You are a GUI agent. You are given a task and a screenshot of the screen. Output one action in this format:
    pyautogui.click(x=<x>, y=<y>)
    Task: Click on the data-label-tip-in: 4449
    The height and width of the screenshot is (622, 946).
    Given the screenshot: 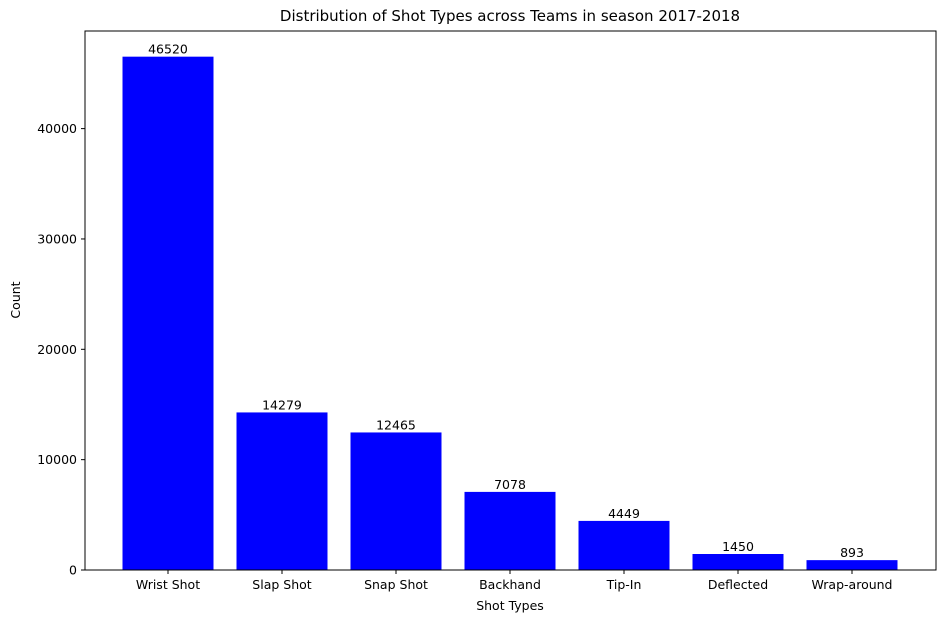 What is the action you would take?
    pyautogui.click(x=624, y=513)
    